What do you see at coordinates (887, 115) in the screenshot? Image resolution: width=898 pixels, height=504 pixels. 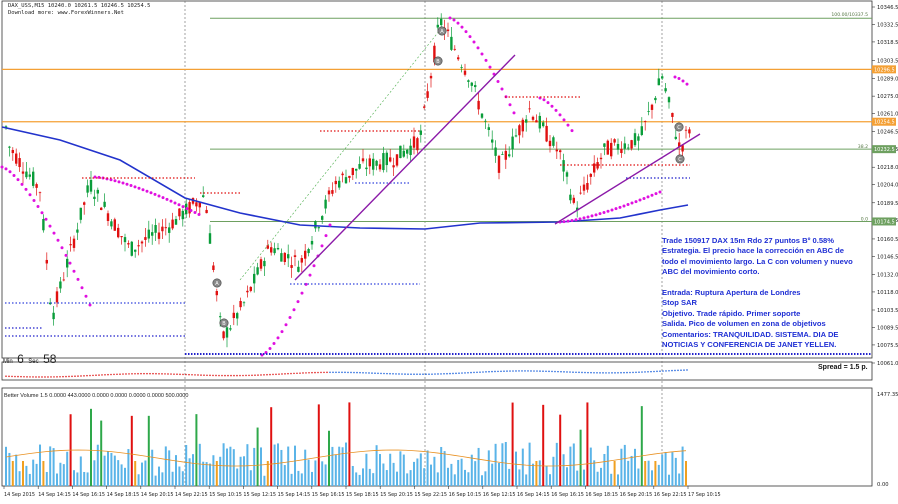 I see `price-tick-label: 10261.0` at bounding box center [887, 115].